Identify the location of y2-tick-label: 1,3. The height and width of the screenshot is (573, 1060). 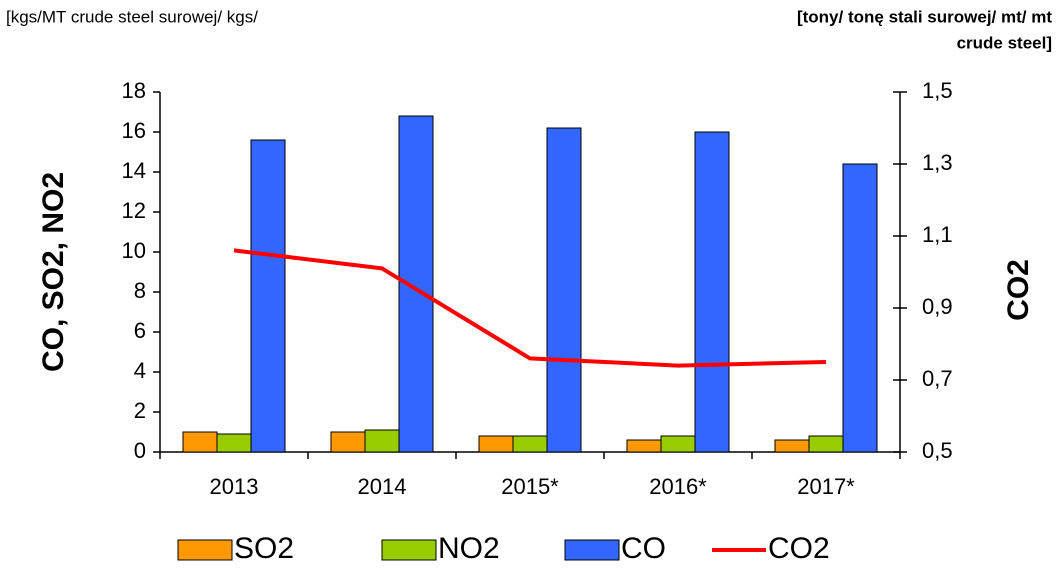
(937, 162).